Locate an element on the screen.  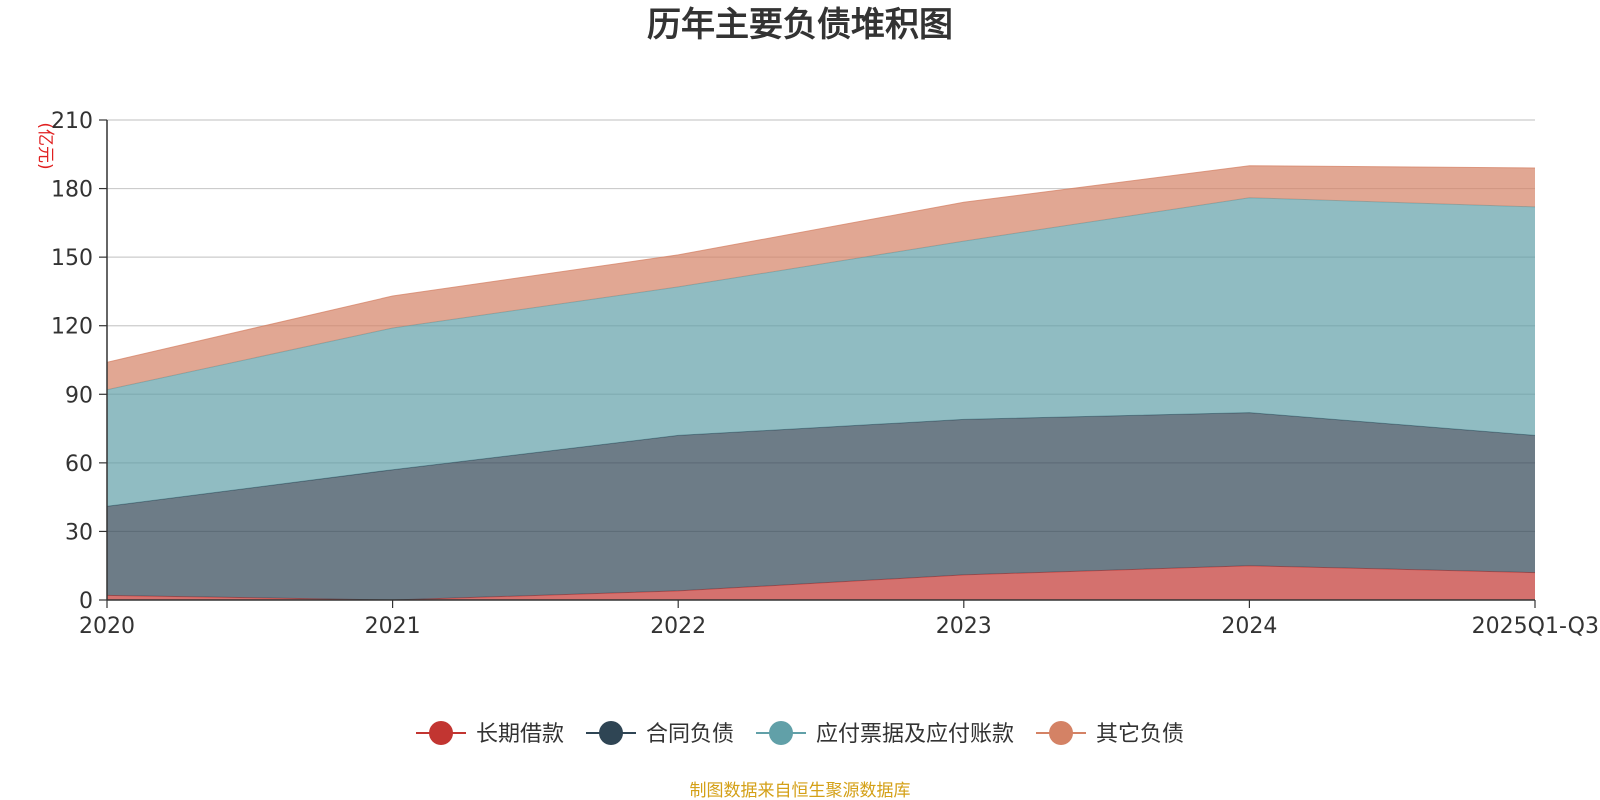
legend-label: 应付票据及应付账款 is located at coordinates (915, 734).